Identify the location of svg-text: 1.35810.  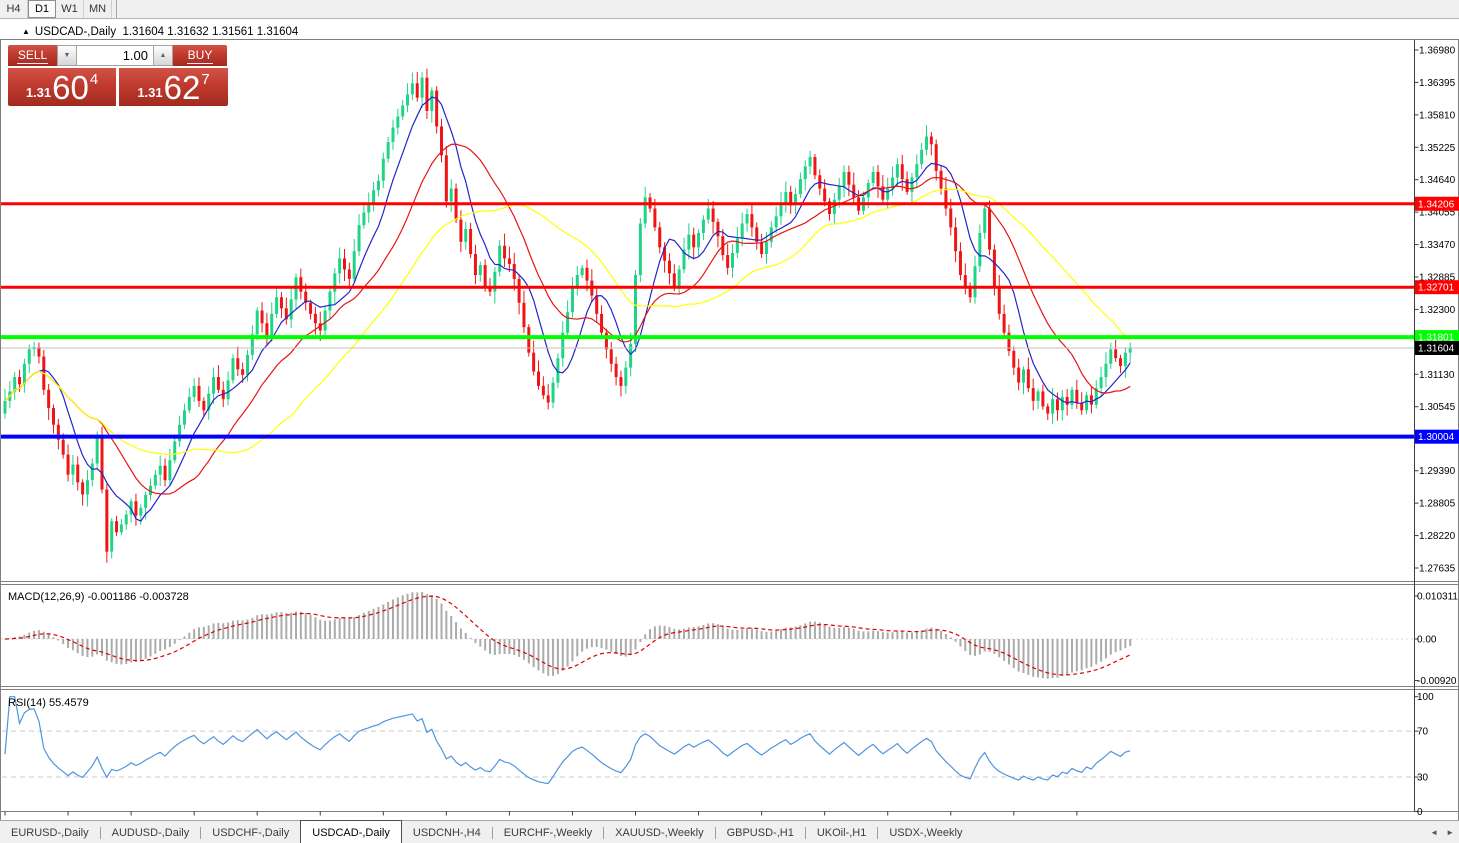
(1437, 115).